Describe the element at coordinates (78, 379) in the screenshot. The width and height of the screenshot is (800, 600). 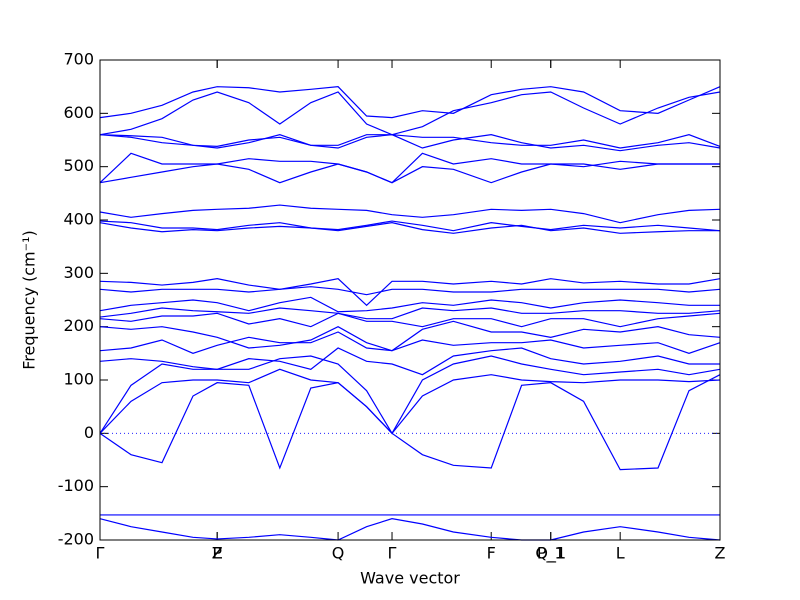
I see `y-tick-label: 100` at that location.